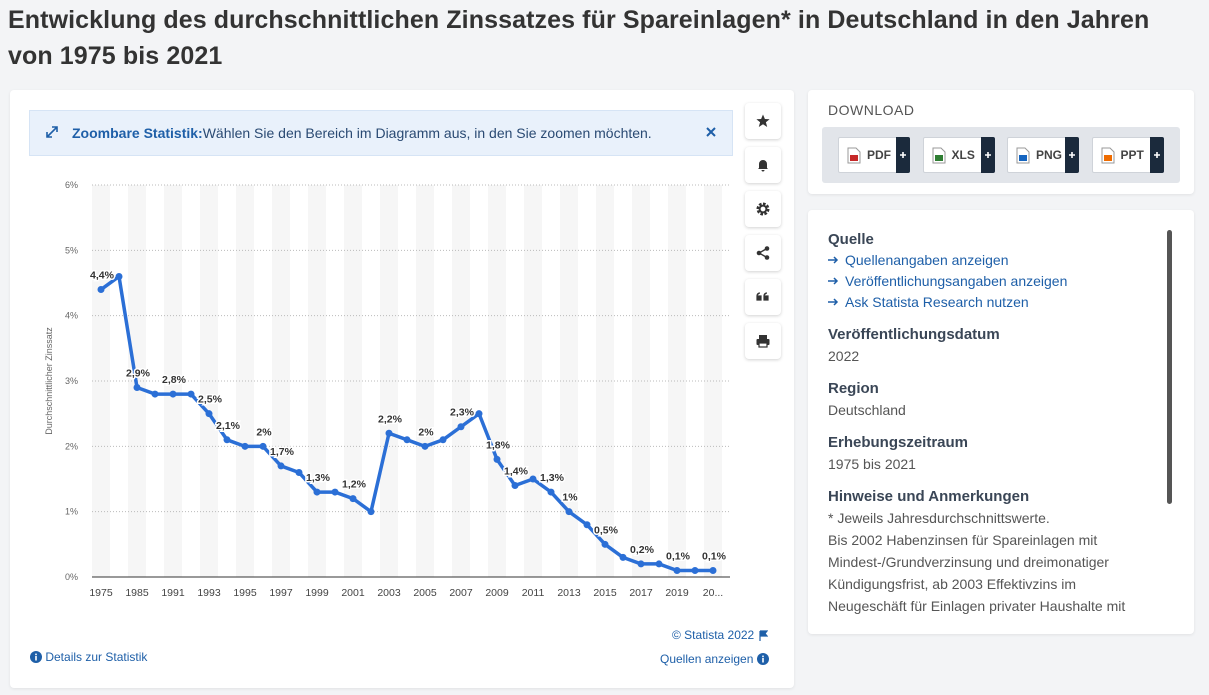 The height and width of the screenshot is (695, 1209). What do you see at coordinates (71, 185) in the screenshot?
I see `y-tick-label: 6%` at bounding box center [71, 185].